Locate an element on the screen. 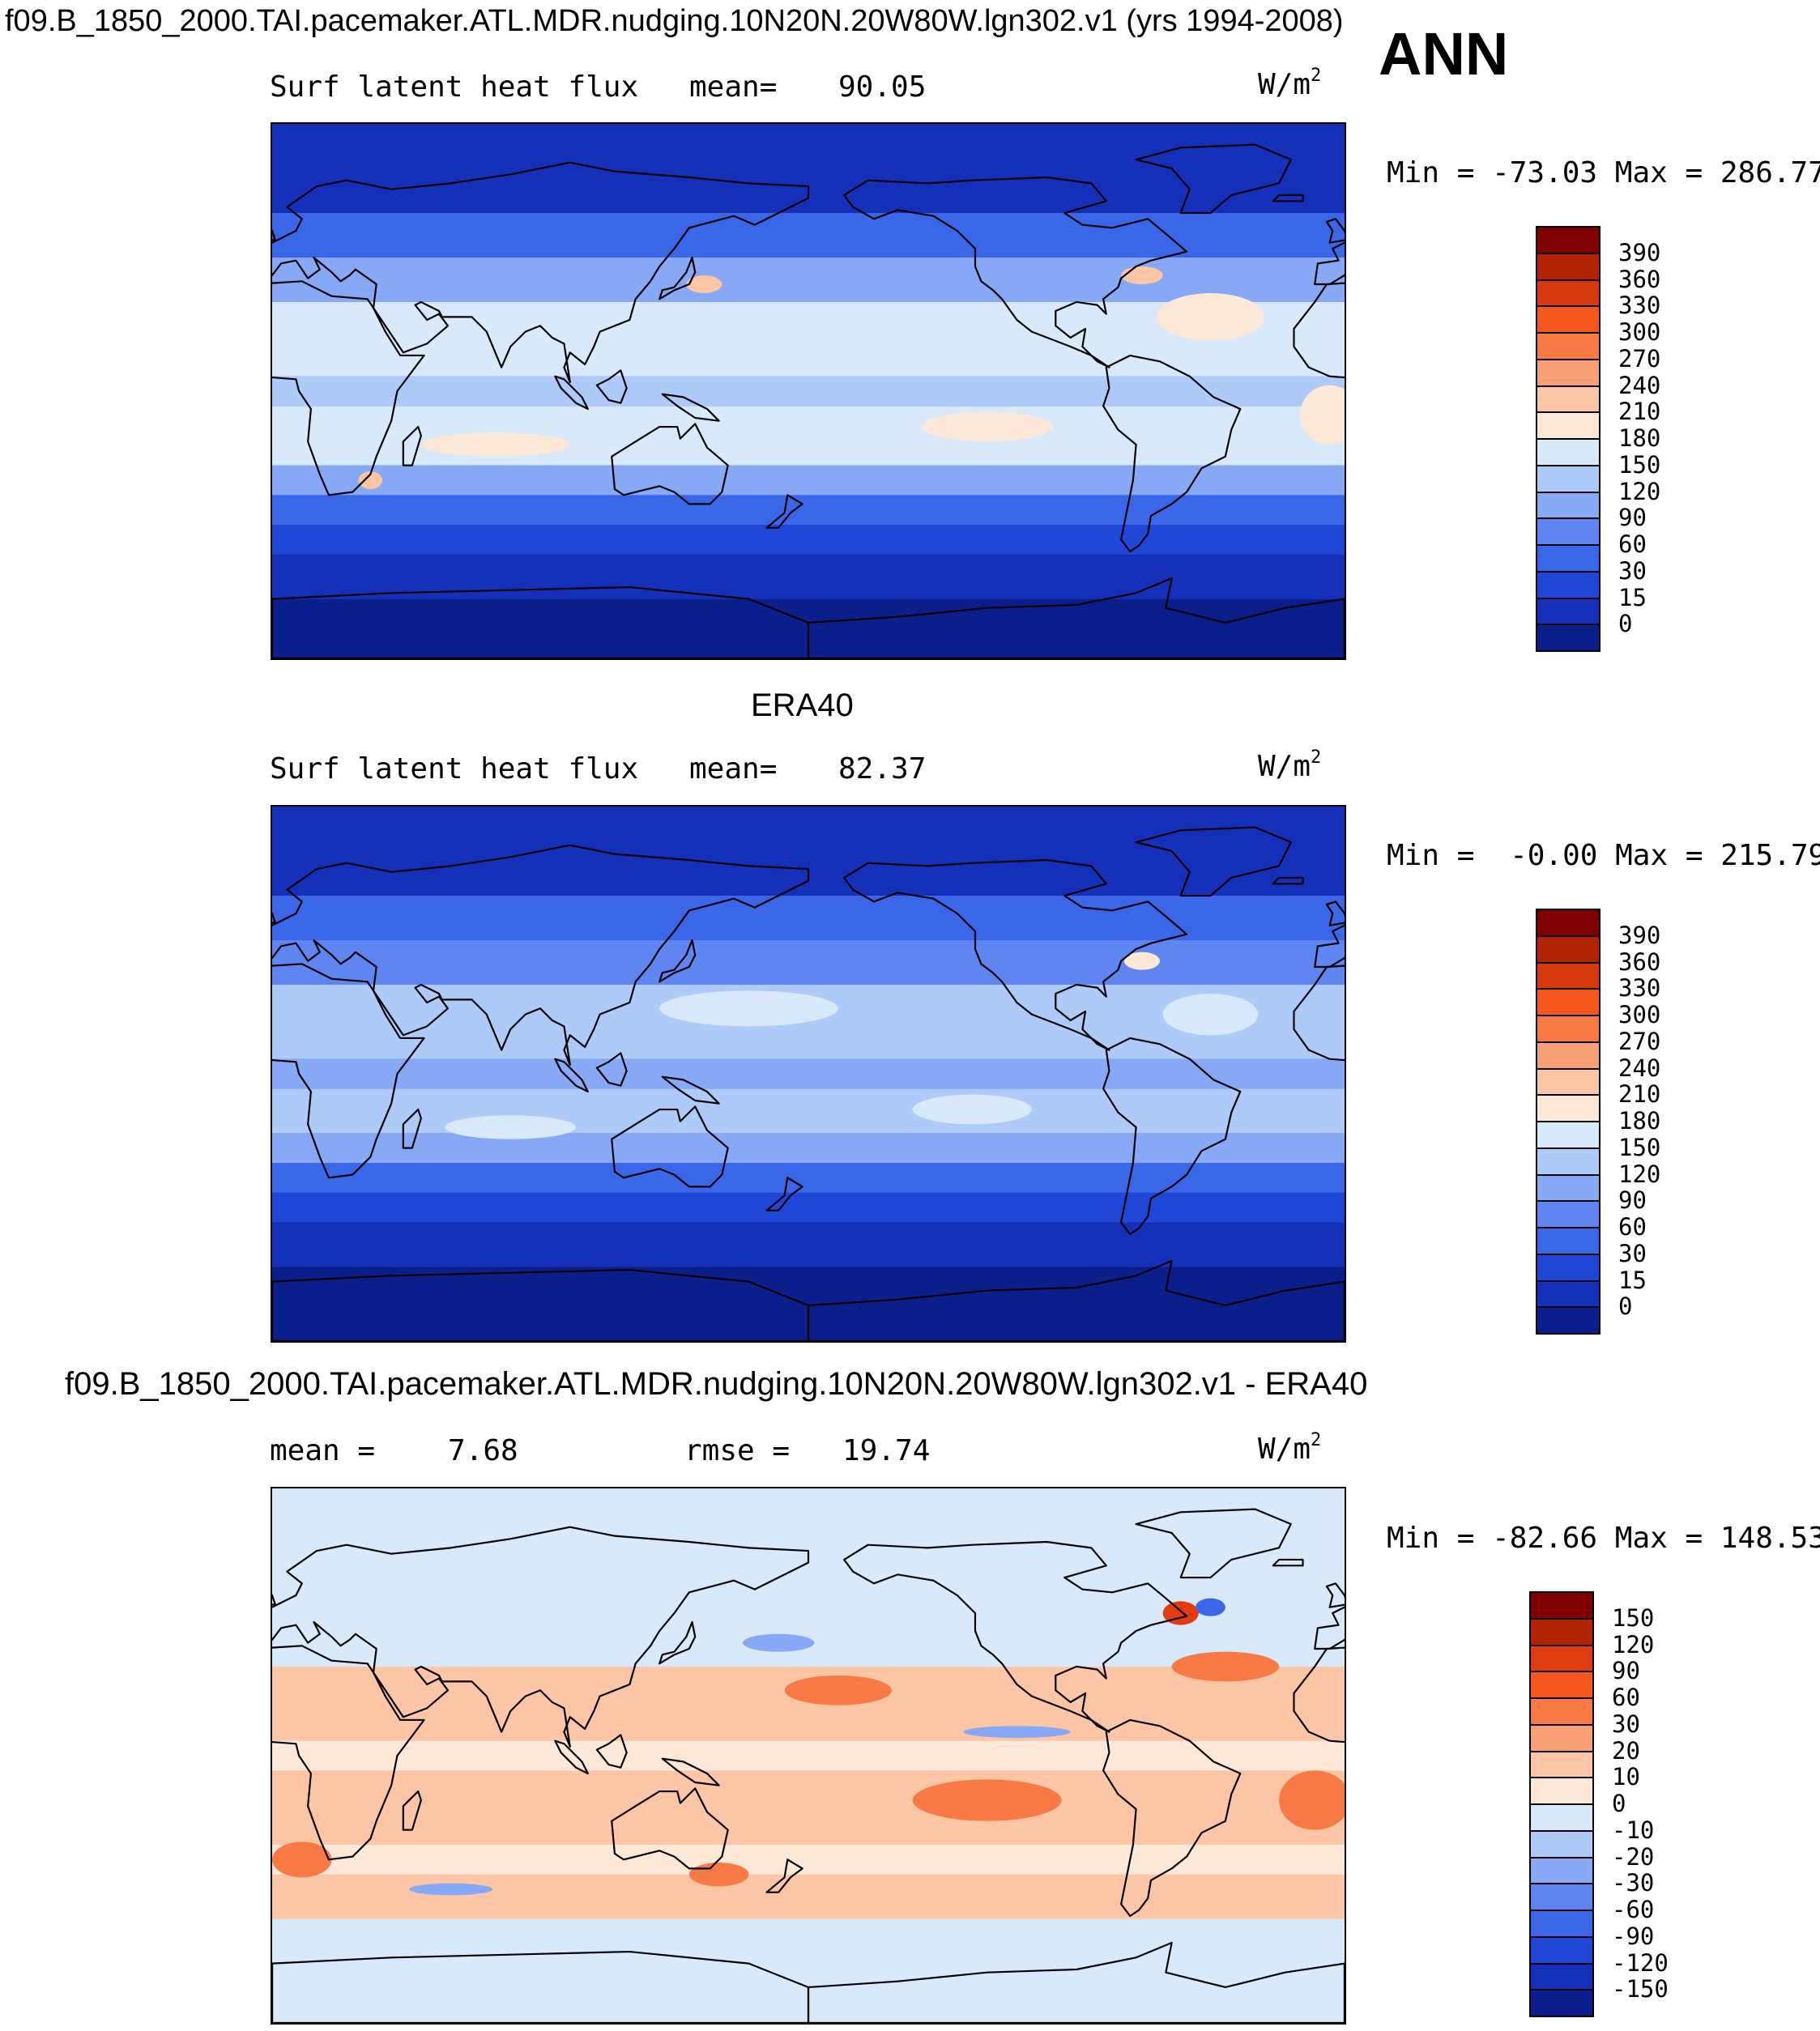  colorbar-tick-label: 0 is located at coordinates (1625, 1306).